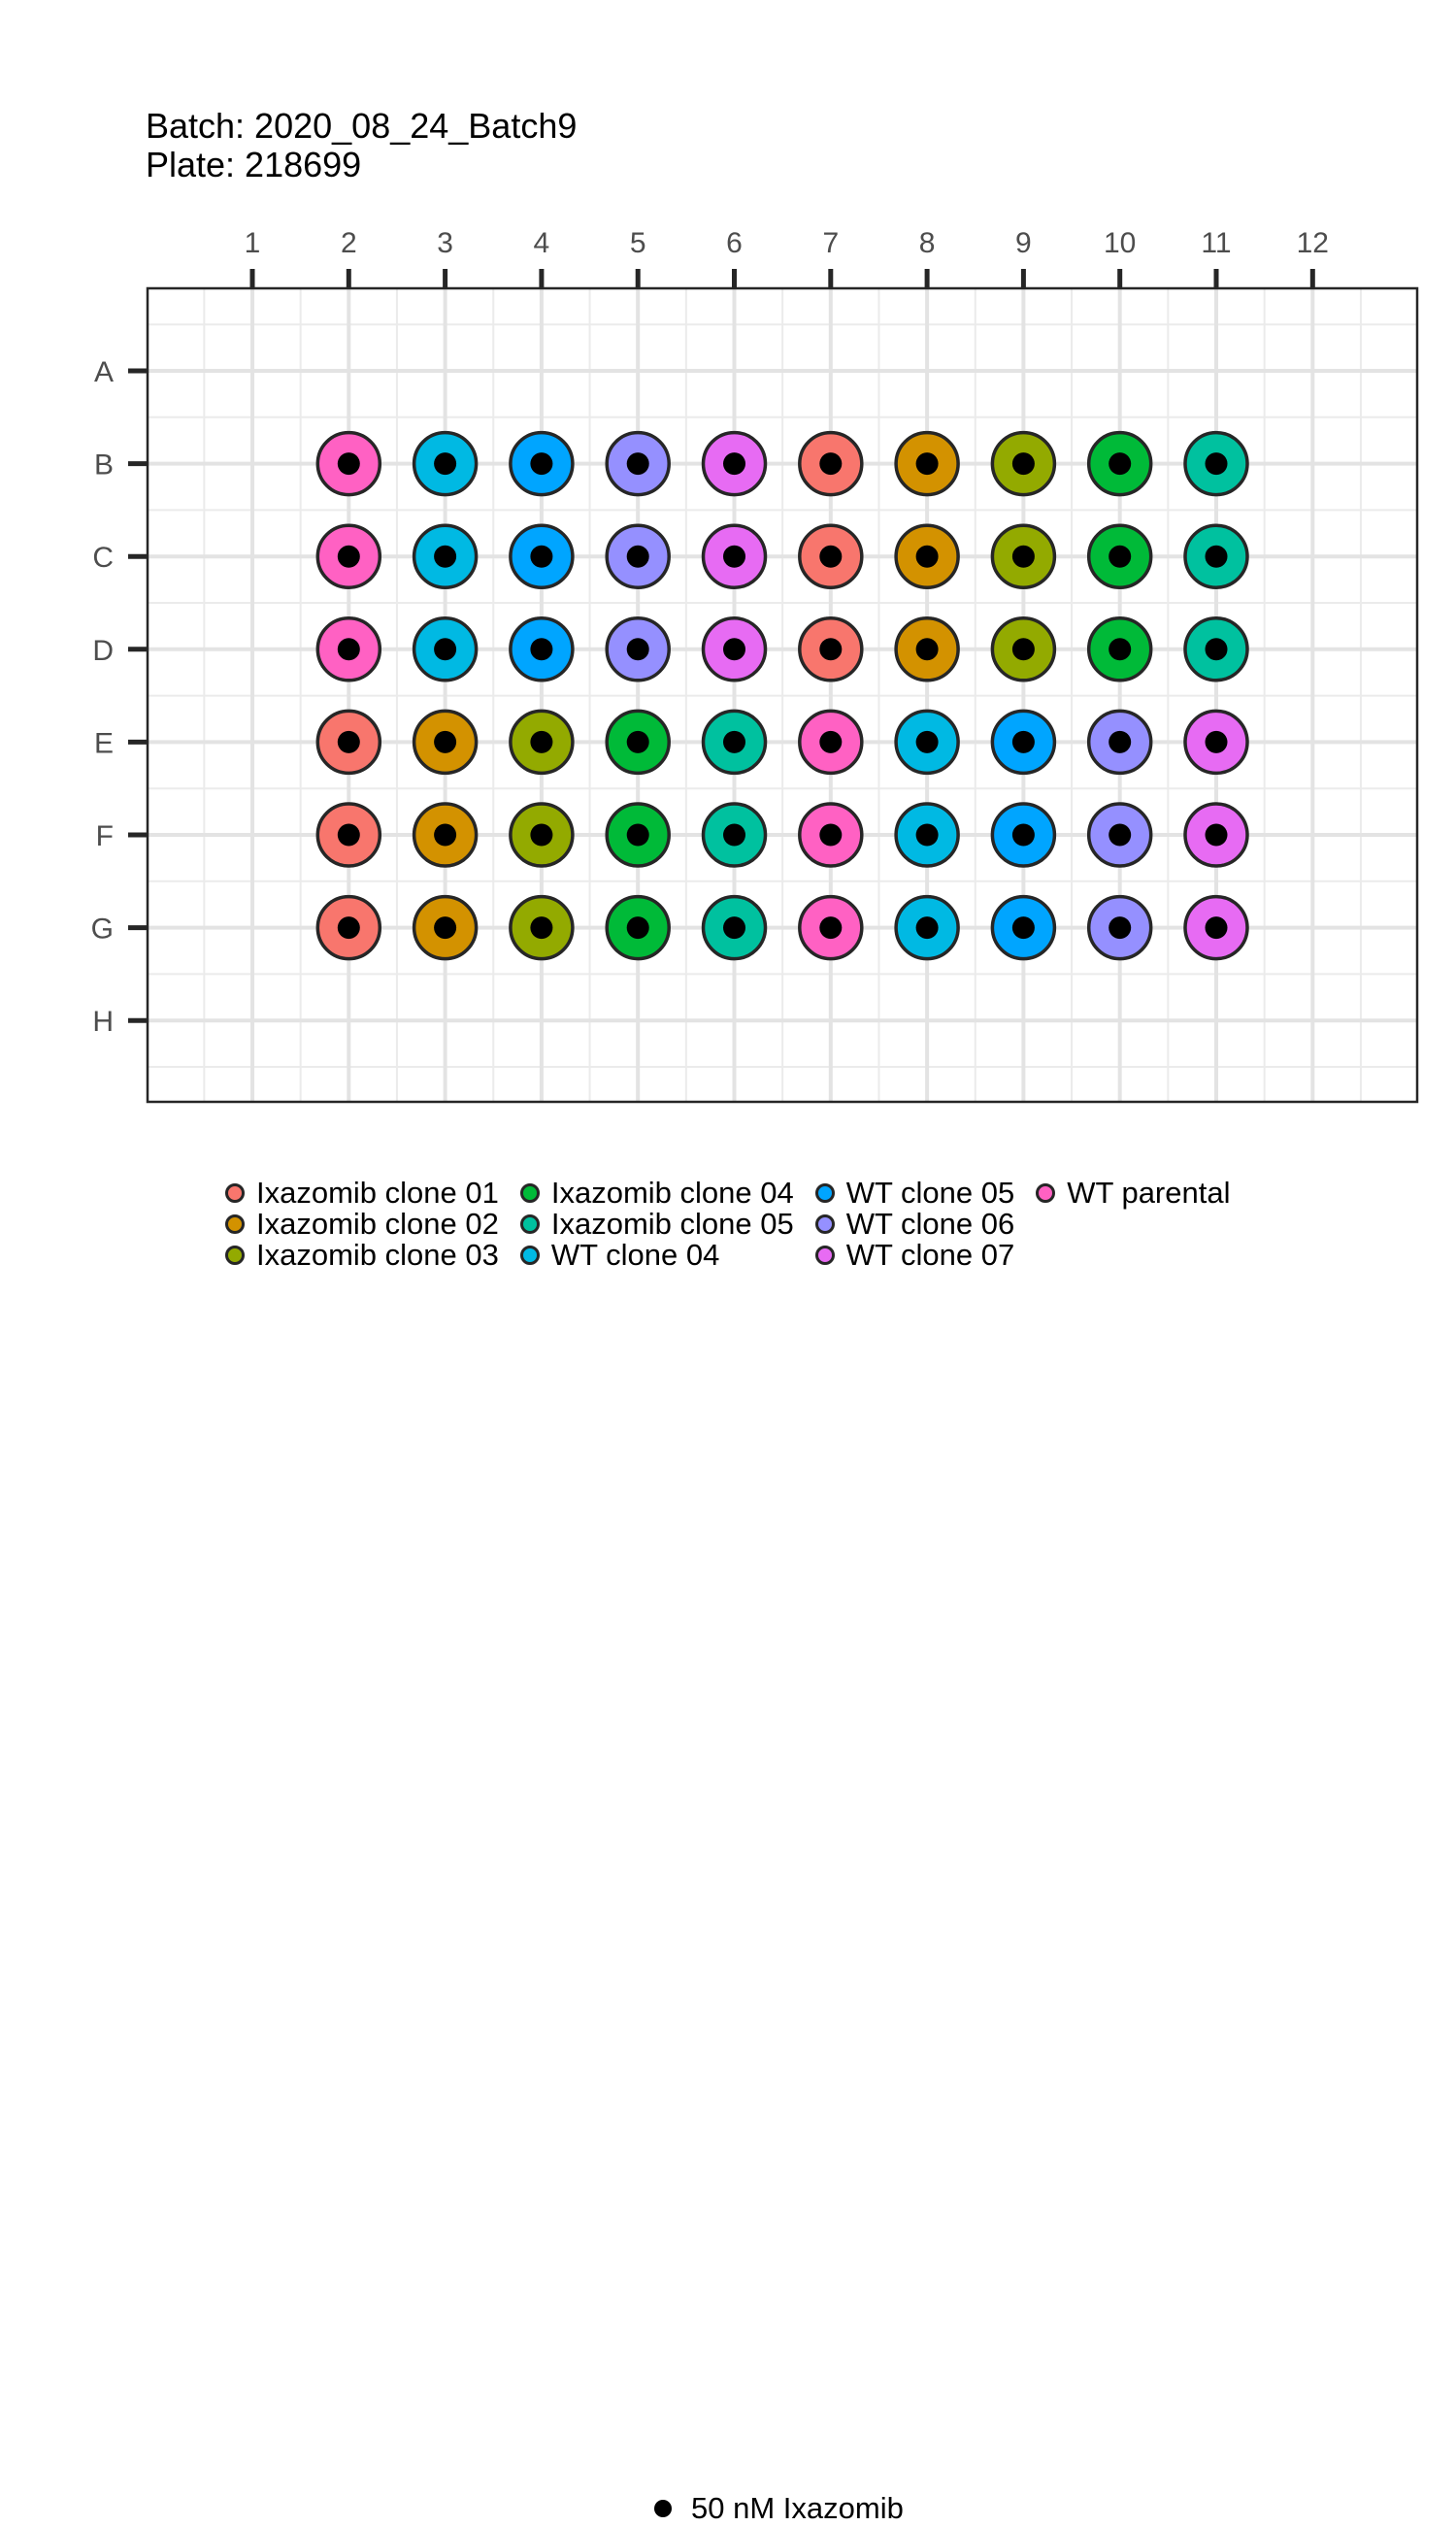 Image resolution: width=1456 pixels, height=2526 pixels. Describe the element at coordinates (445, 835) in the screenshot. I see `treatment-dot-F3` at that location.